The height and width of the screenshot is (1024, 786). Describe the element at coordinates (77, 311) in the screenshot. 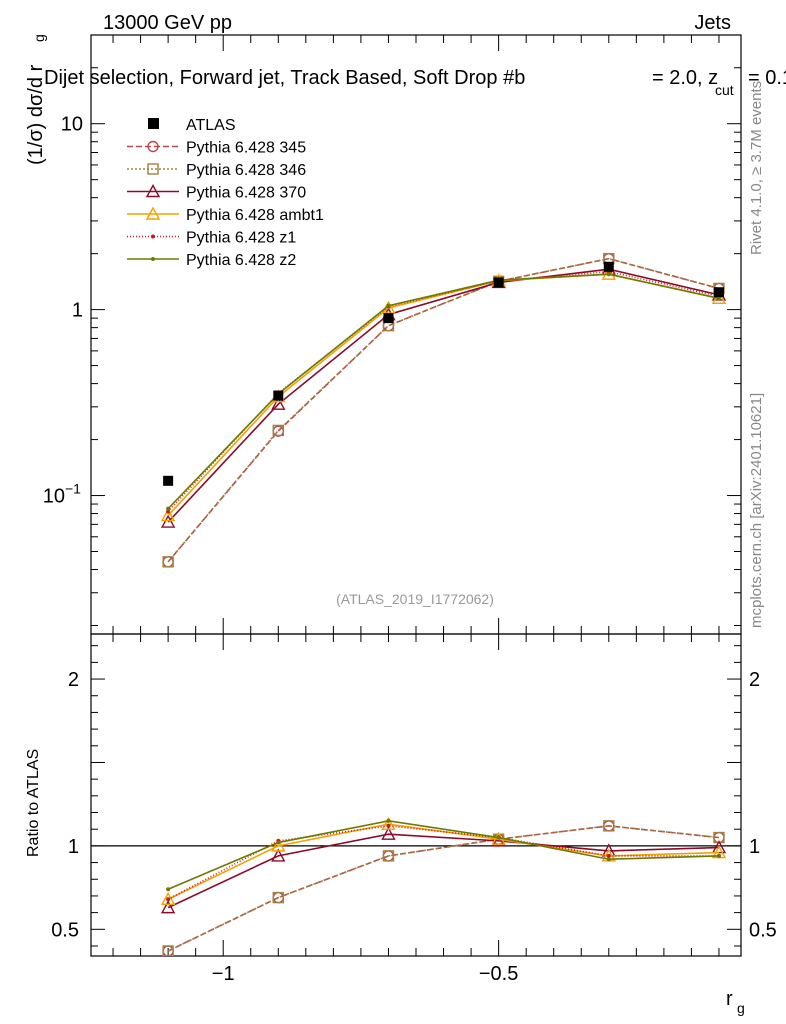

I see `y-tick-label-top: 1` at that location.